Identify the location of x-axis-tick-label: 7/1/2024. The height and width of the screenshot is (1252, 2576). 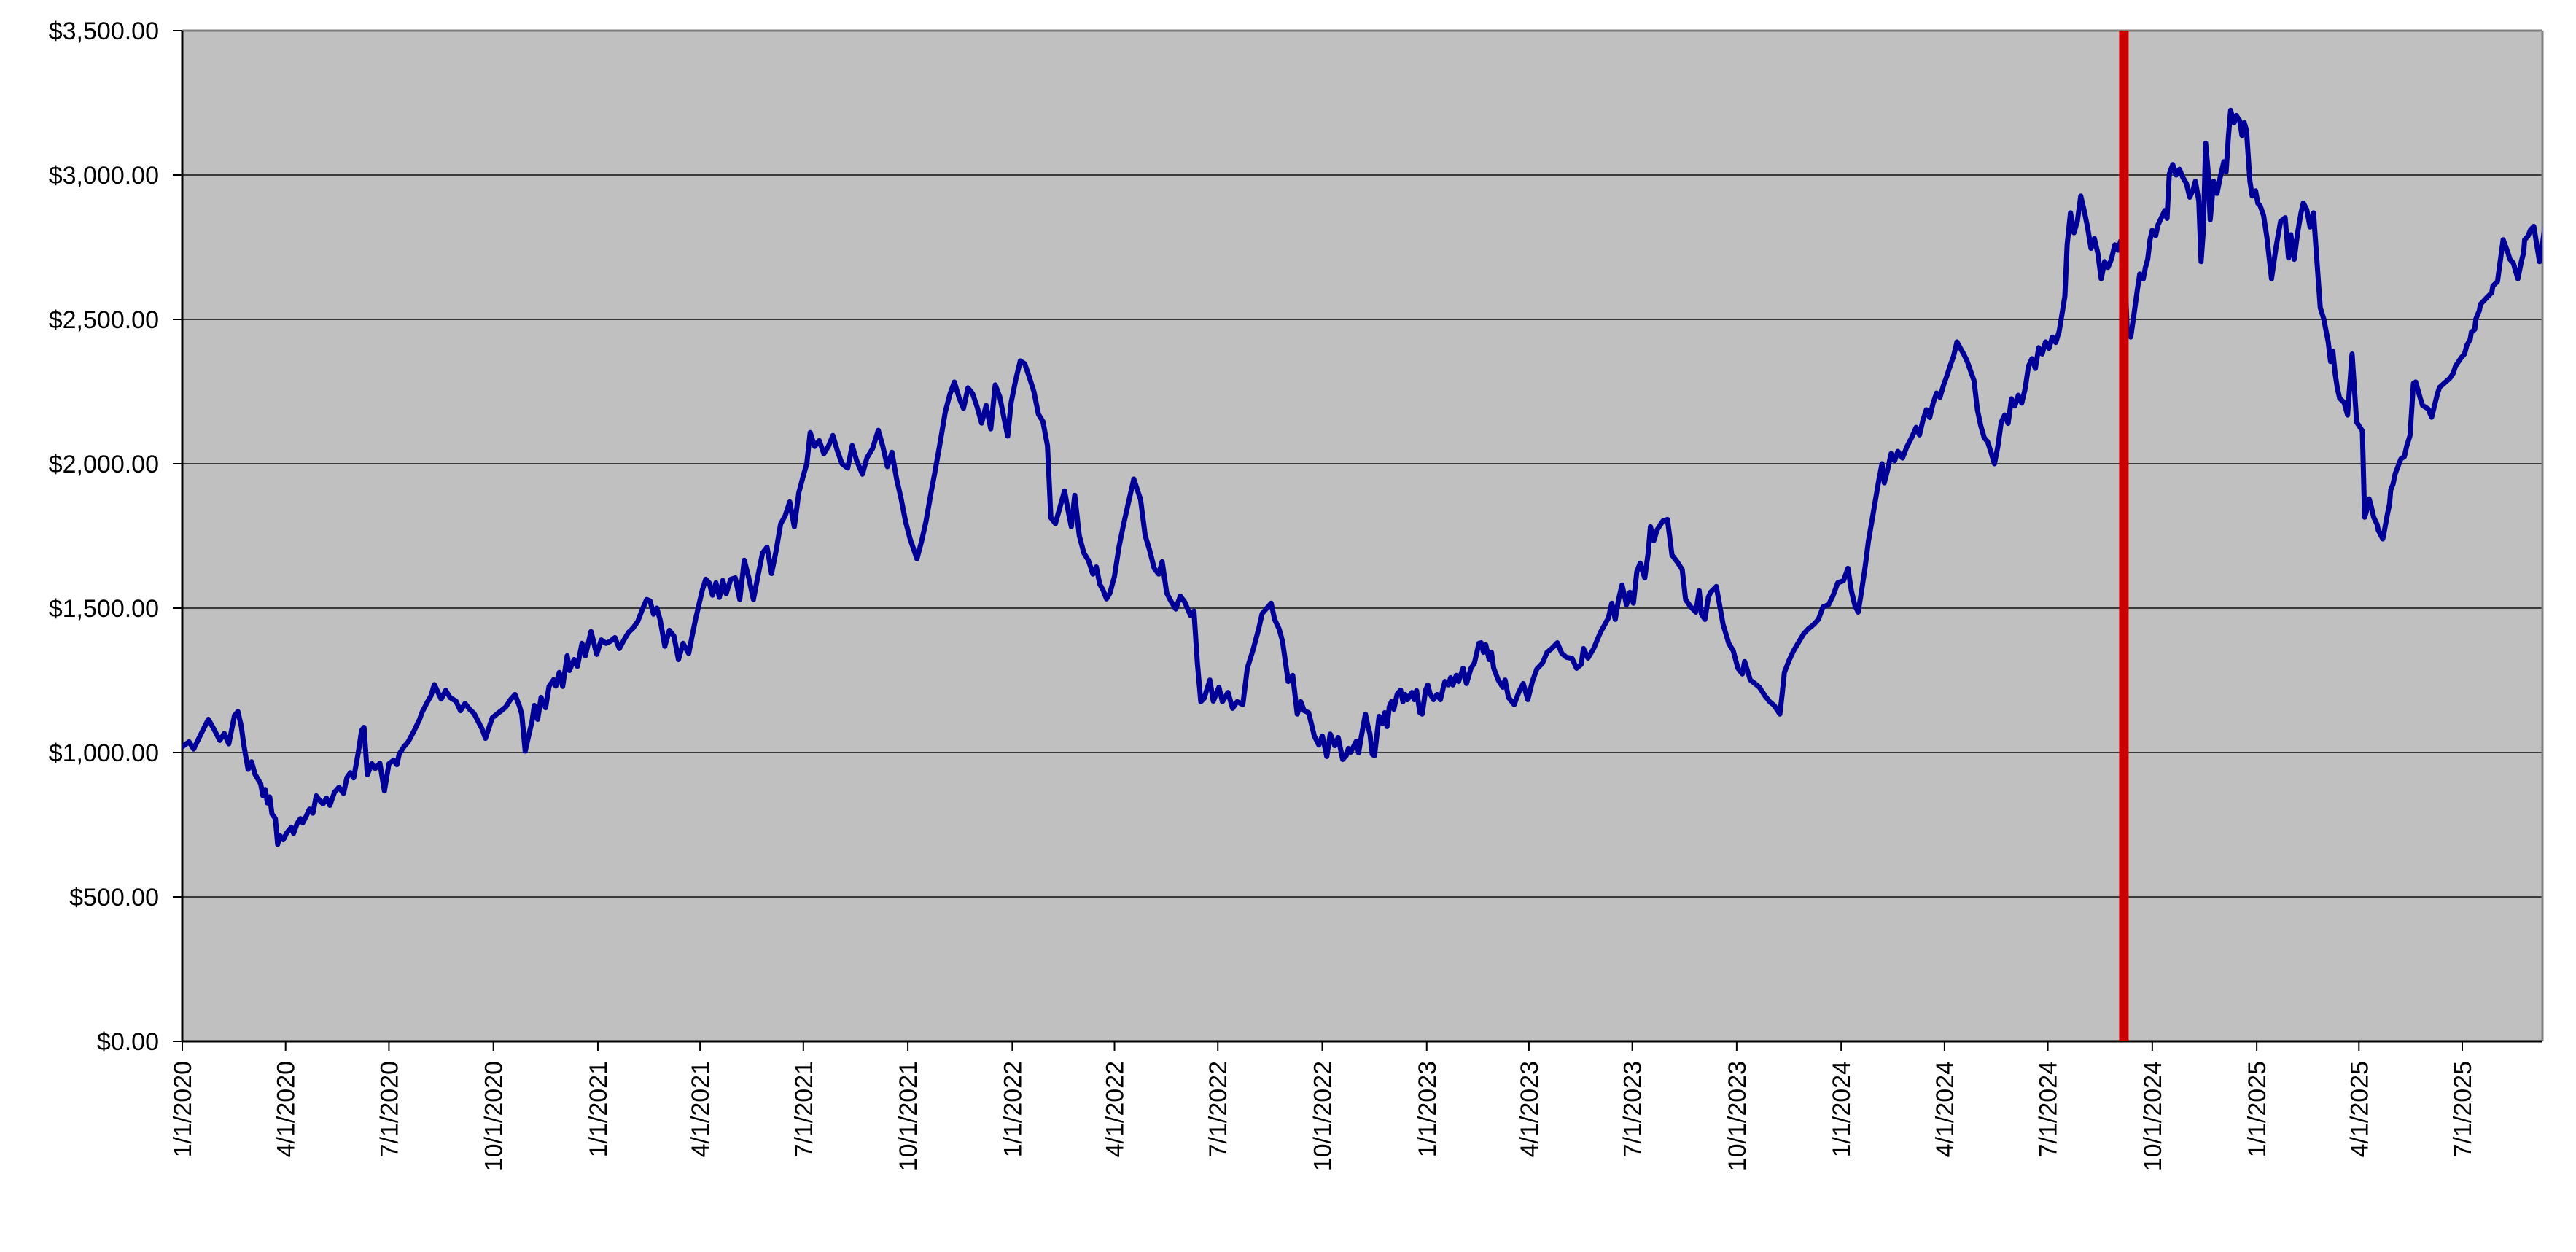
(2049, 1109).